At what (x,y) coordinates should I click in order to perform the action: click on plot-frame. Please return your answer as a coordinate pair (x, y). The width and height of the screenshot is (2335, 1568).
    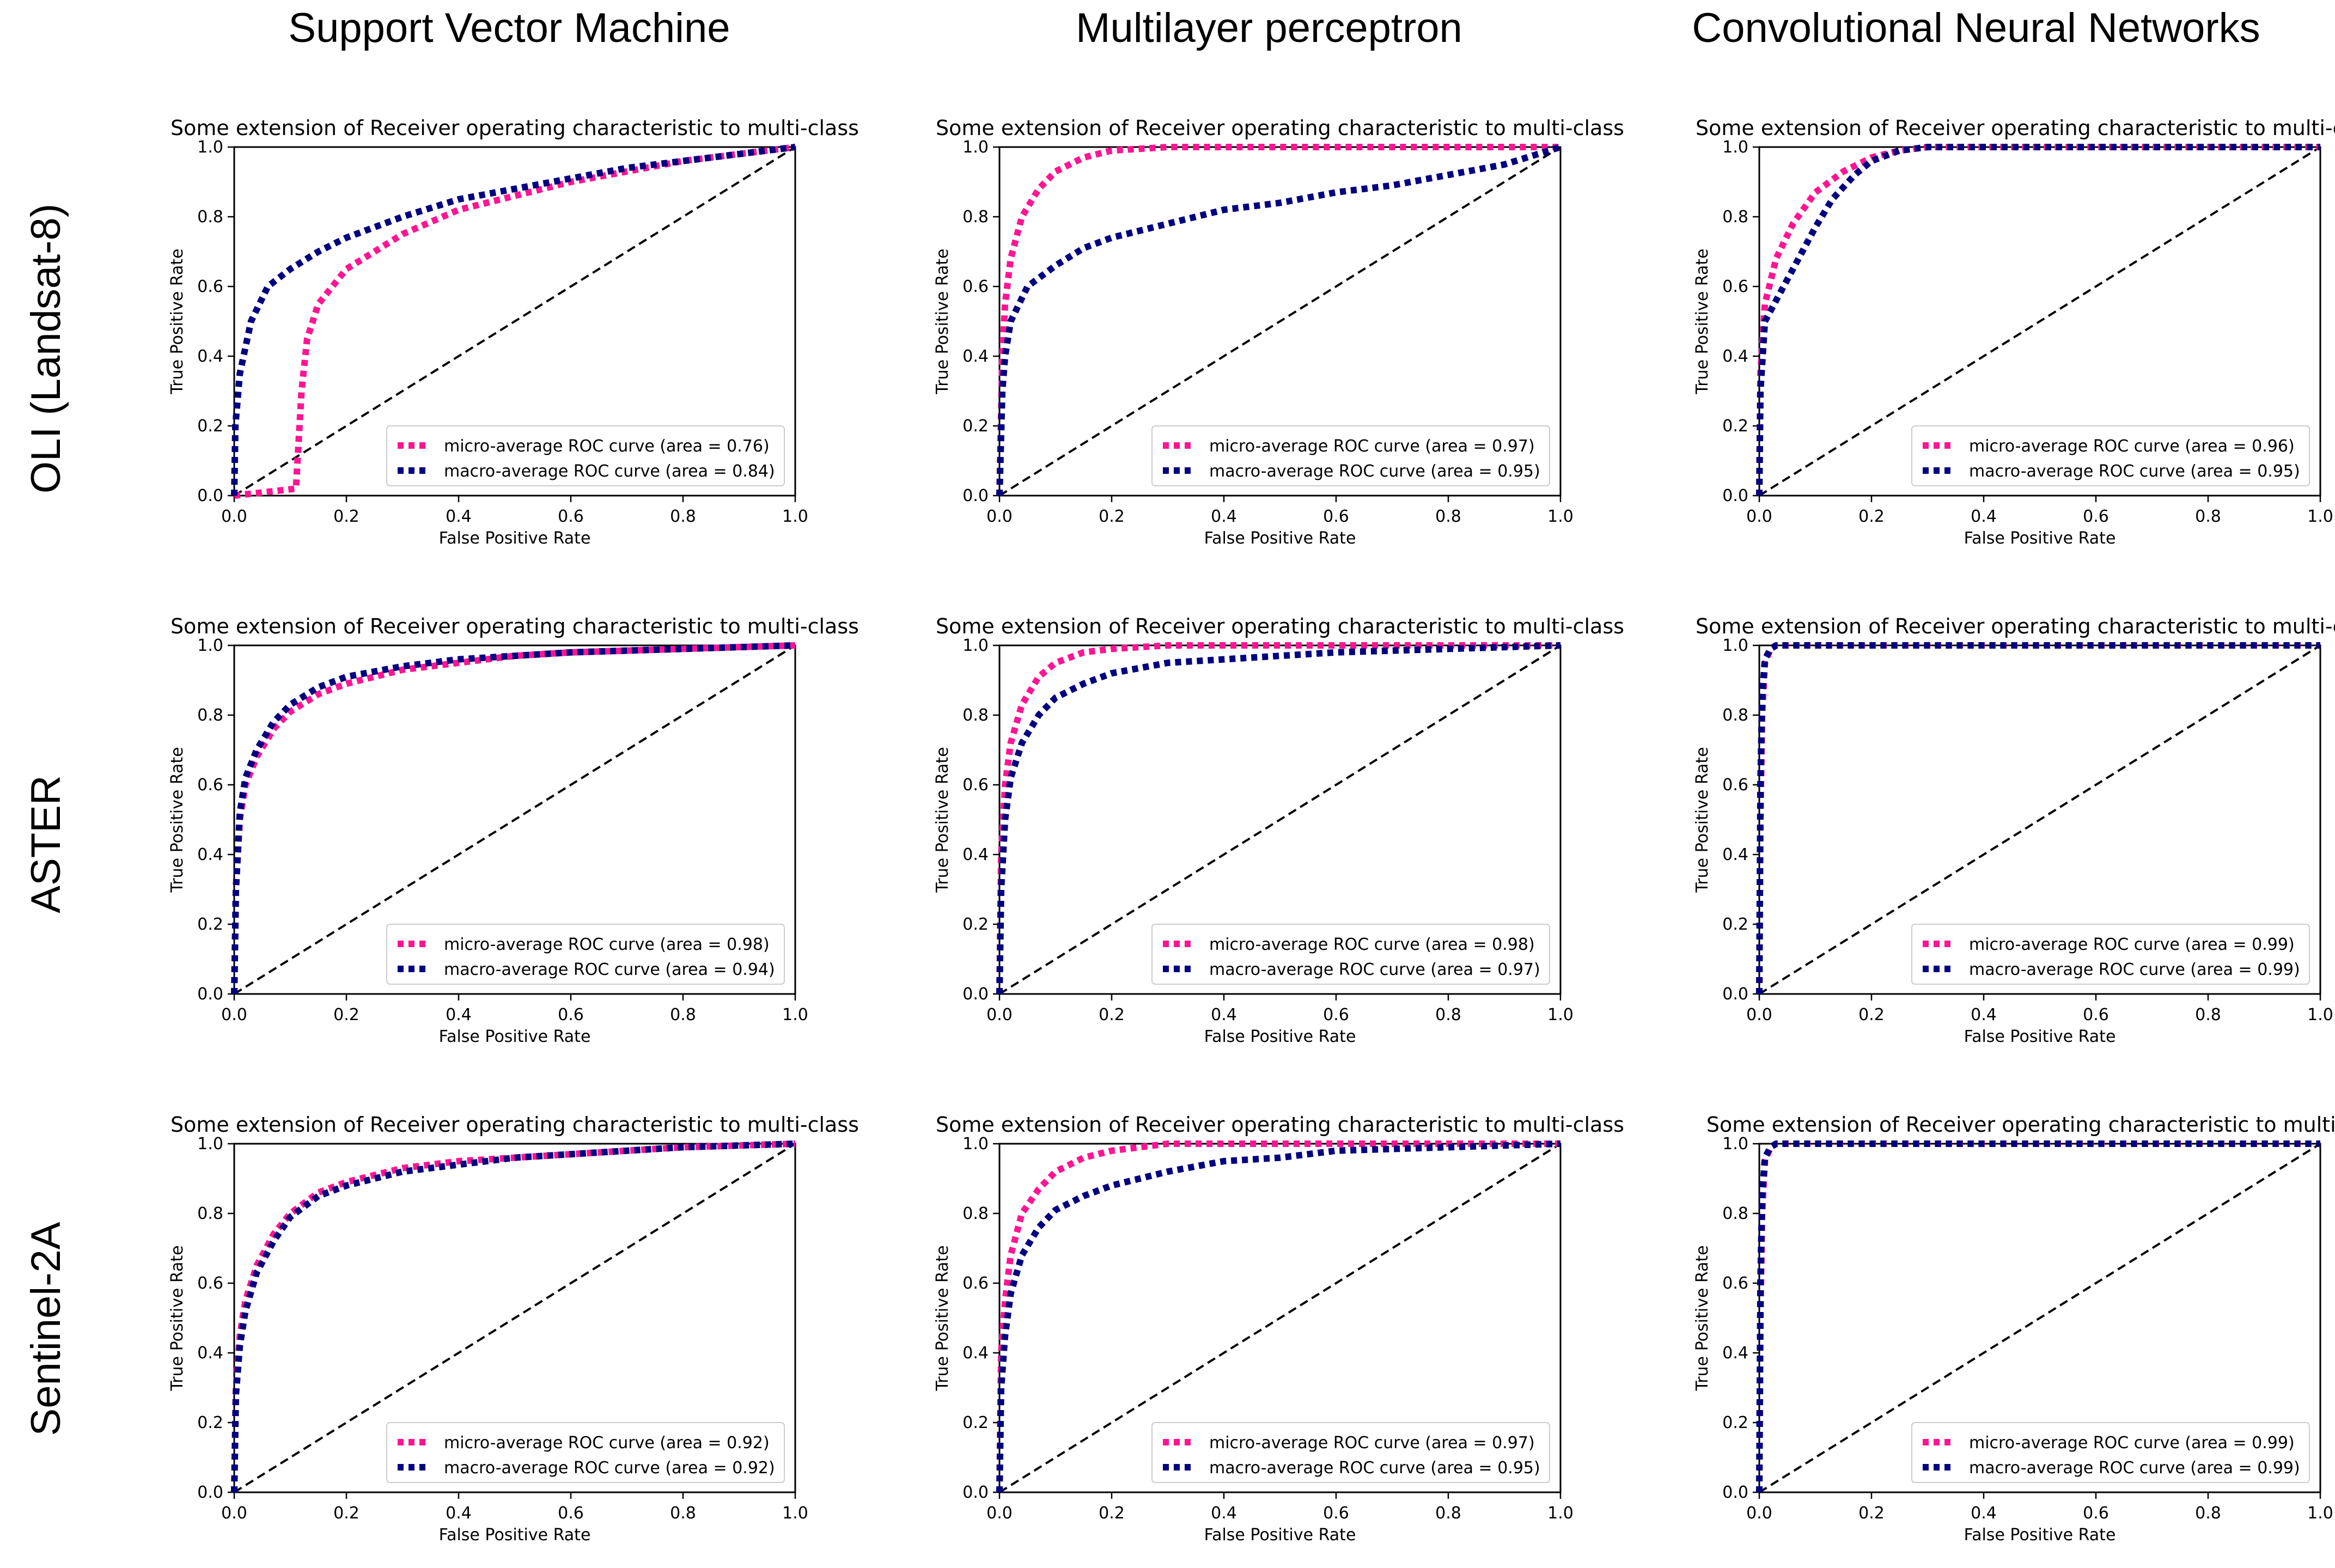
    Looking at the image, I should click on (514, 321).